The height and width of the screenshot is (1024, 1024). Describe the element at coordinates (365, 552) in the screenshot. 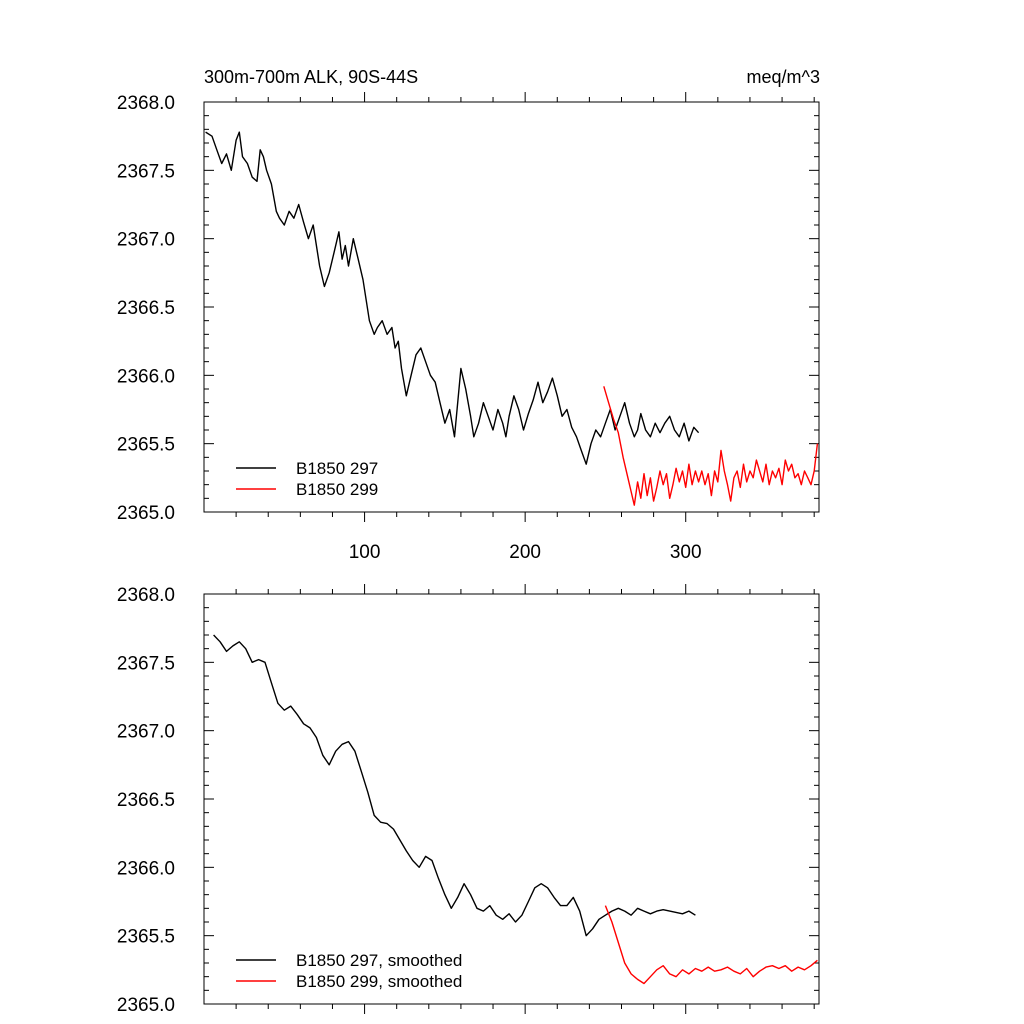

I see `x-tick-label: 100` at that location.